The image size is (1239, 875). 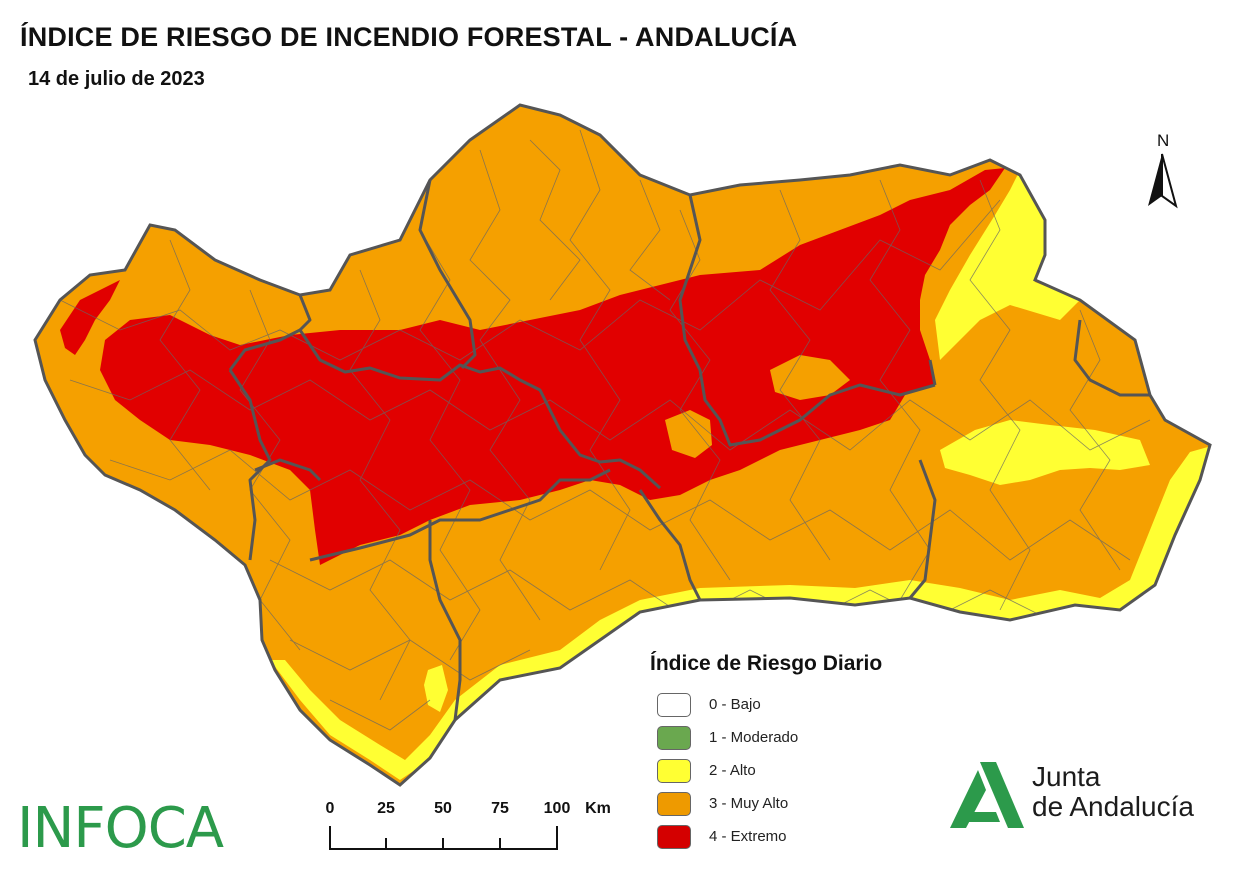 I want to click on legend-label: 2 - Alto, so click(x=732, y=770).